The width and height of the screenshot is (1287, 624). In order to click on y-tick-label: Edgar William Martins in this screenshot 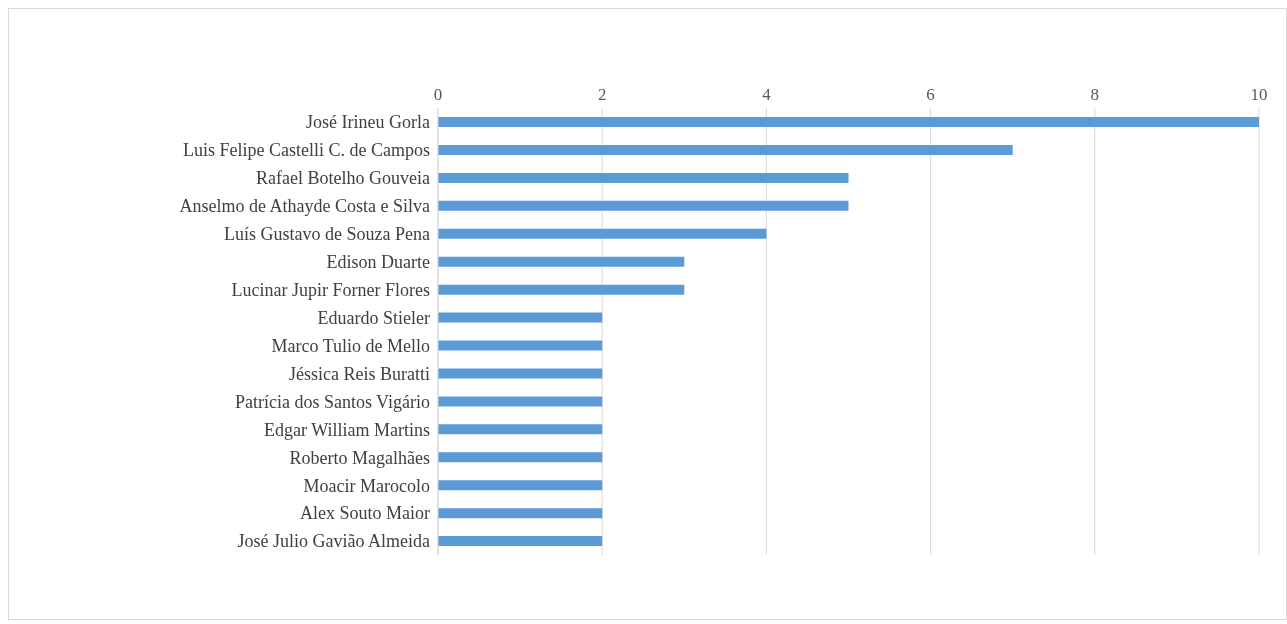, I will do `click(347, 429)`.